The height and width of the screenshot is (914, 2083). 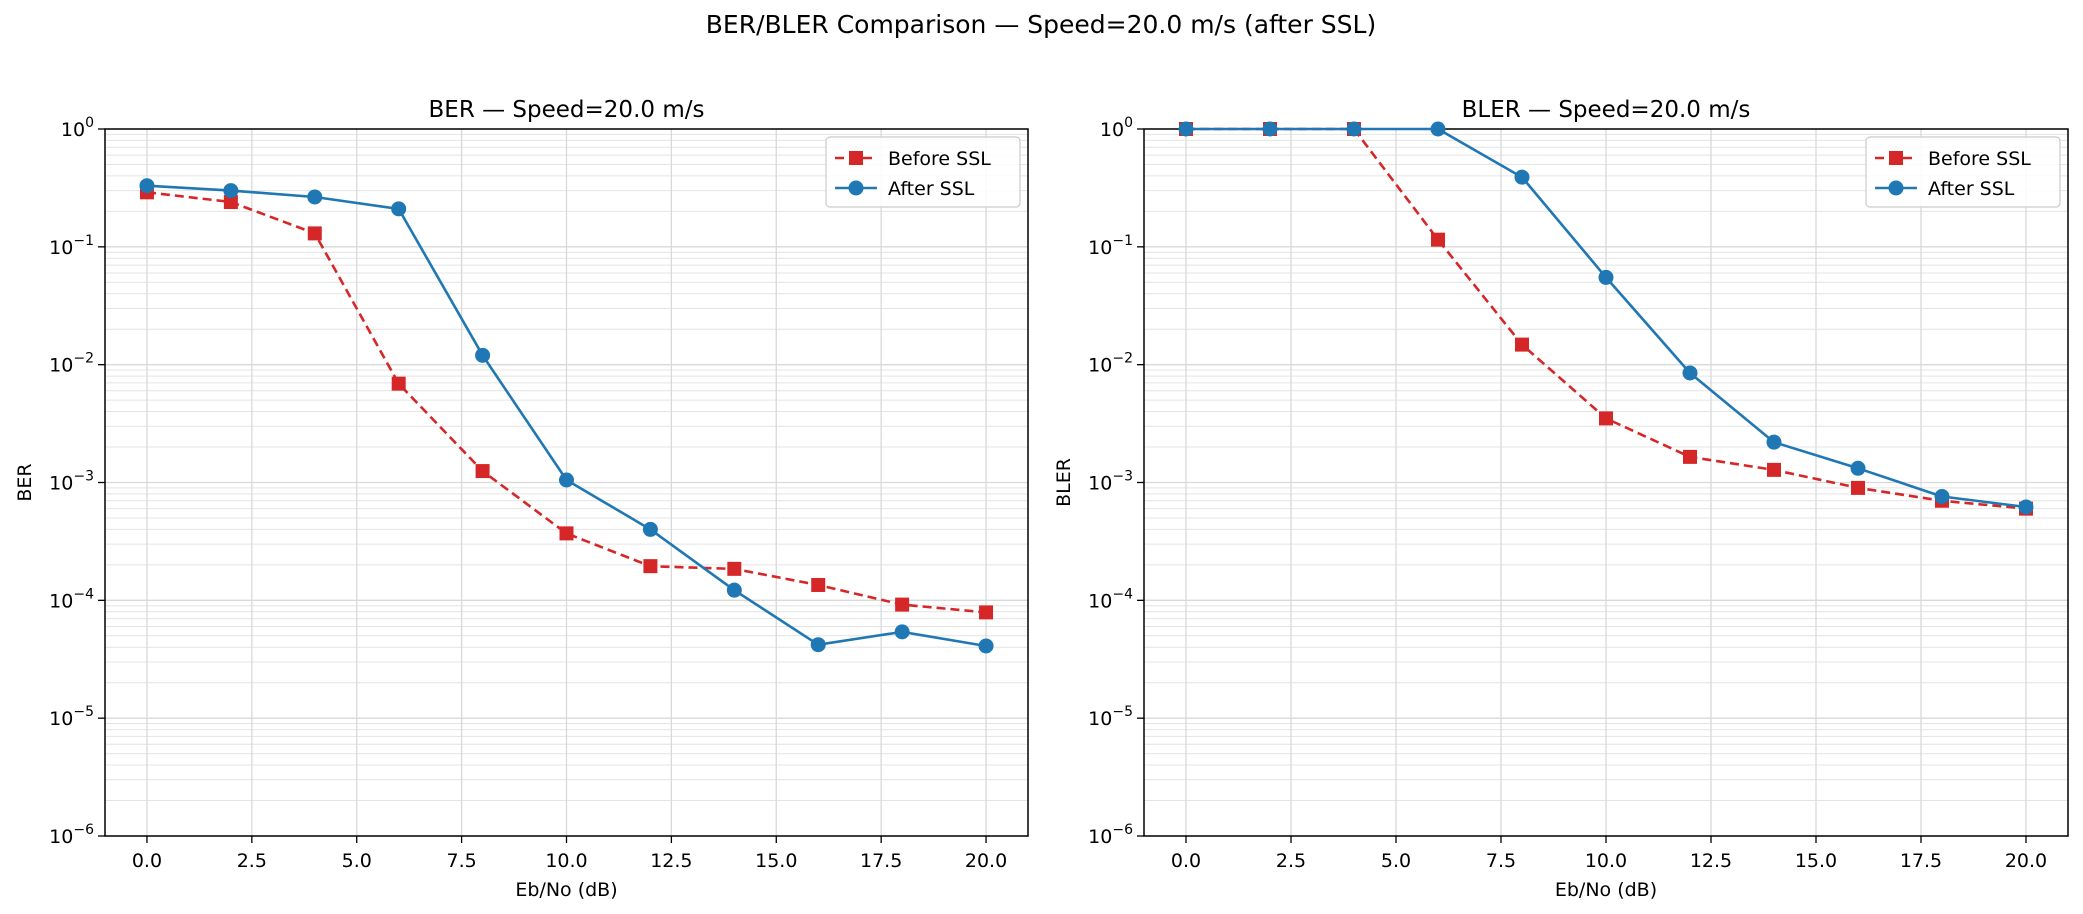 I want to click on y-axis-label: BER, so click(x=25, y=482).